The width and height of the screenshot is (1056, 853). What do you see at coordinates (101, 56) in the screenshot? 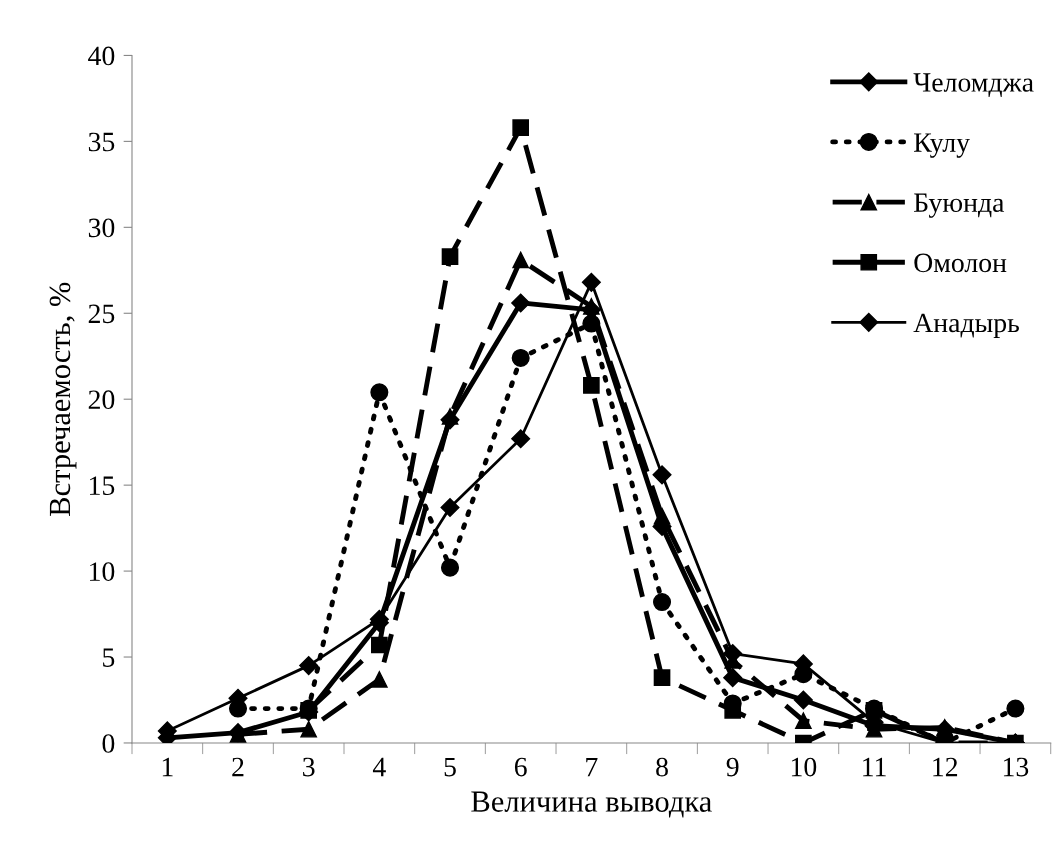
I see `y-tick-label: 40` at bounding box center [101, 56].